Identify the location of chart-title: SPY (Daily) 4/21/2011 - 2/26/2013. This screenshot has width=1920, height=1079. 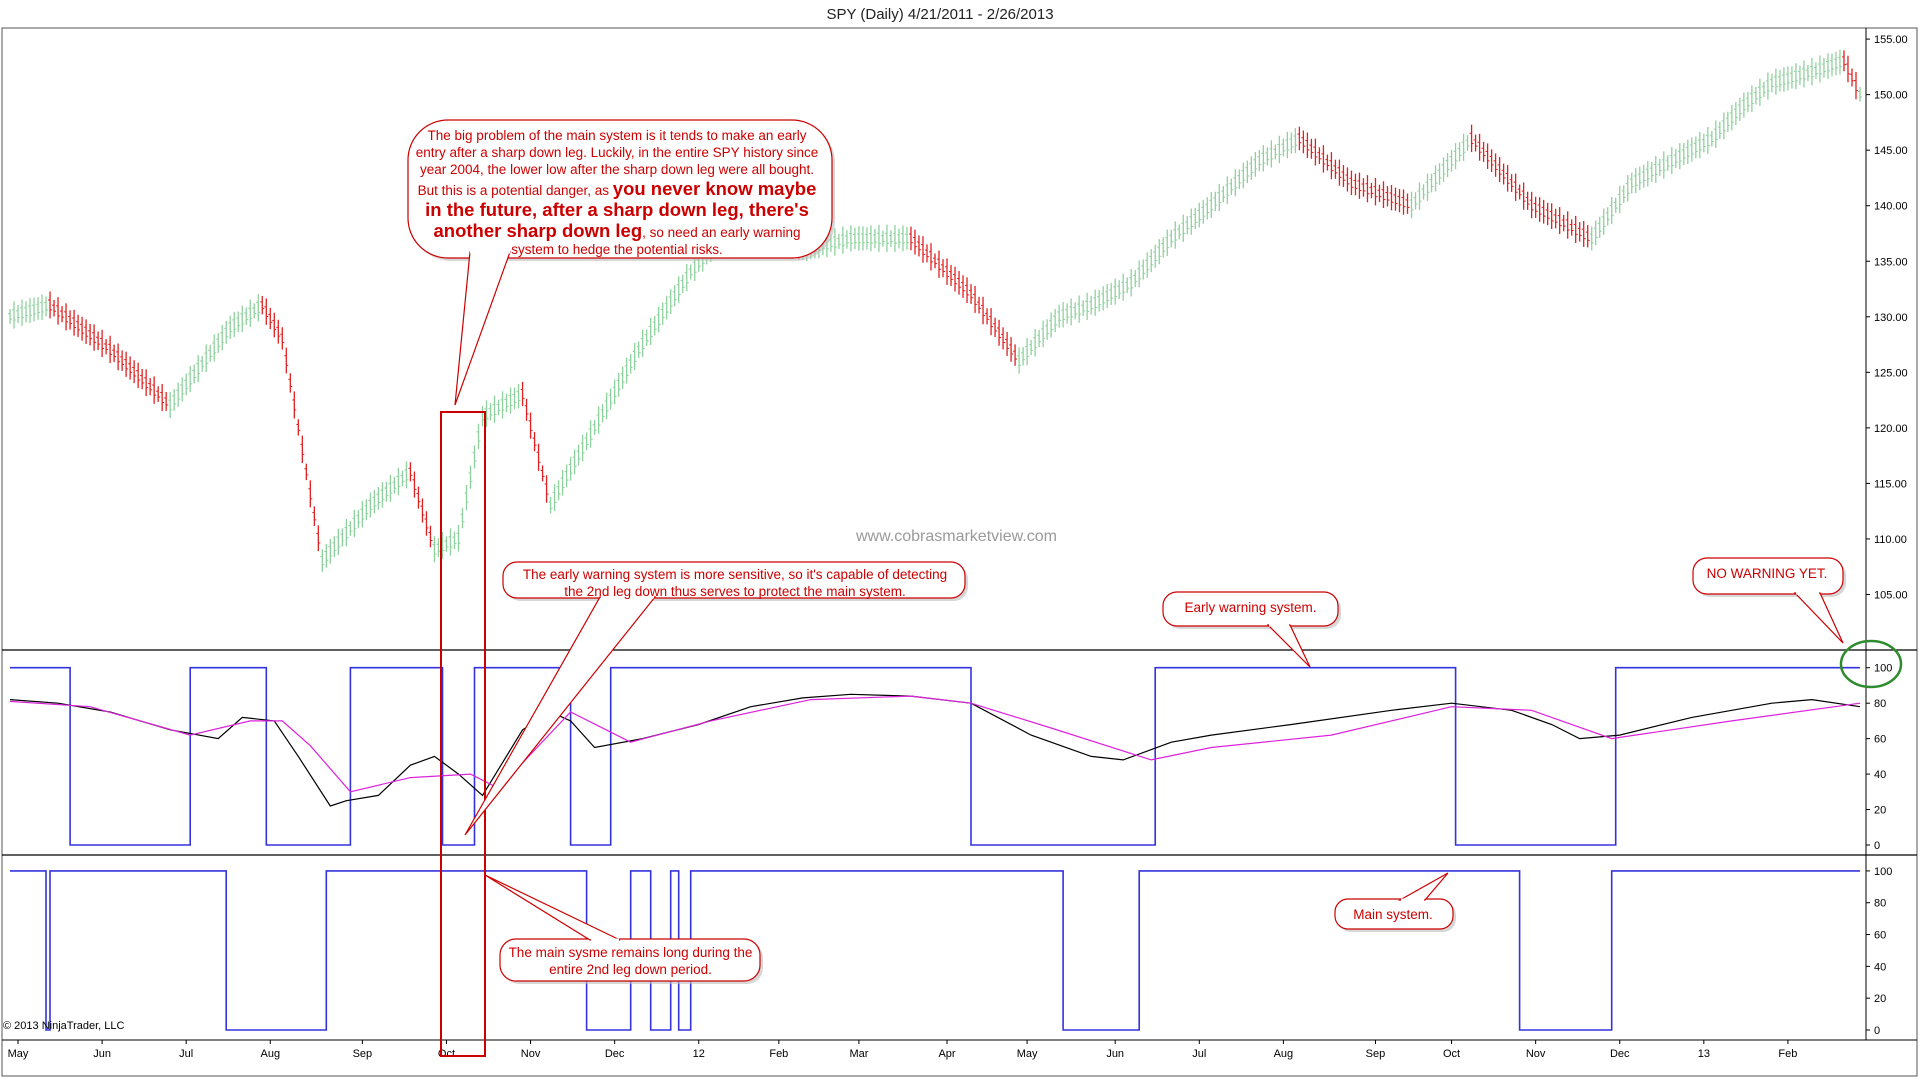
(939, 14).